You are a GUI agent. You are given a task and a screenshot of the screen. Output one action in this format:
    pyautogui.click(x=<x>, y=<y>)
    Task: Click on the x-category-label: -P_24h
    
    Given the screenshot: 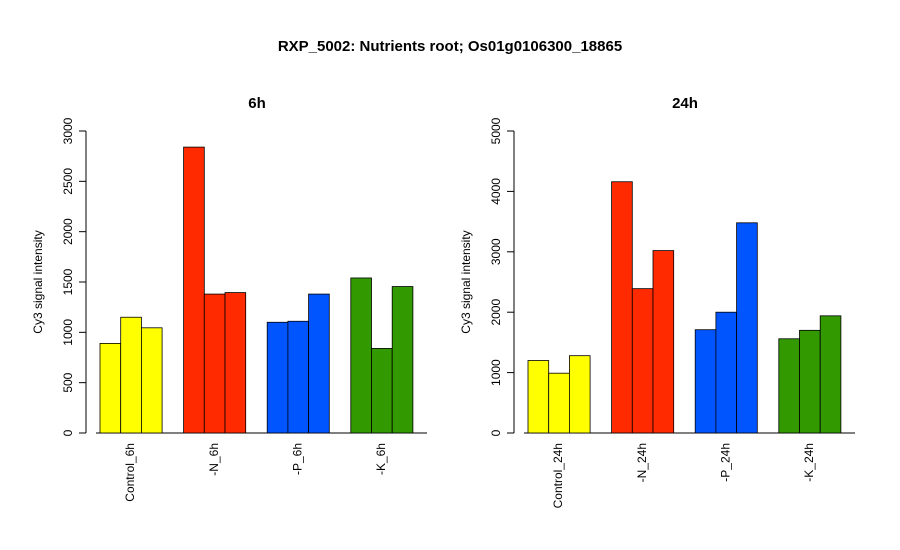 What is the action you would take?
    pyautogui.click(x=725, y=462)
    